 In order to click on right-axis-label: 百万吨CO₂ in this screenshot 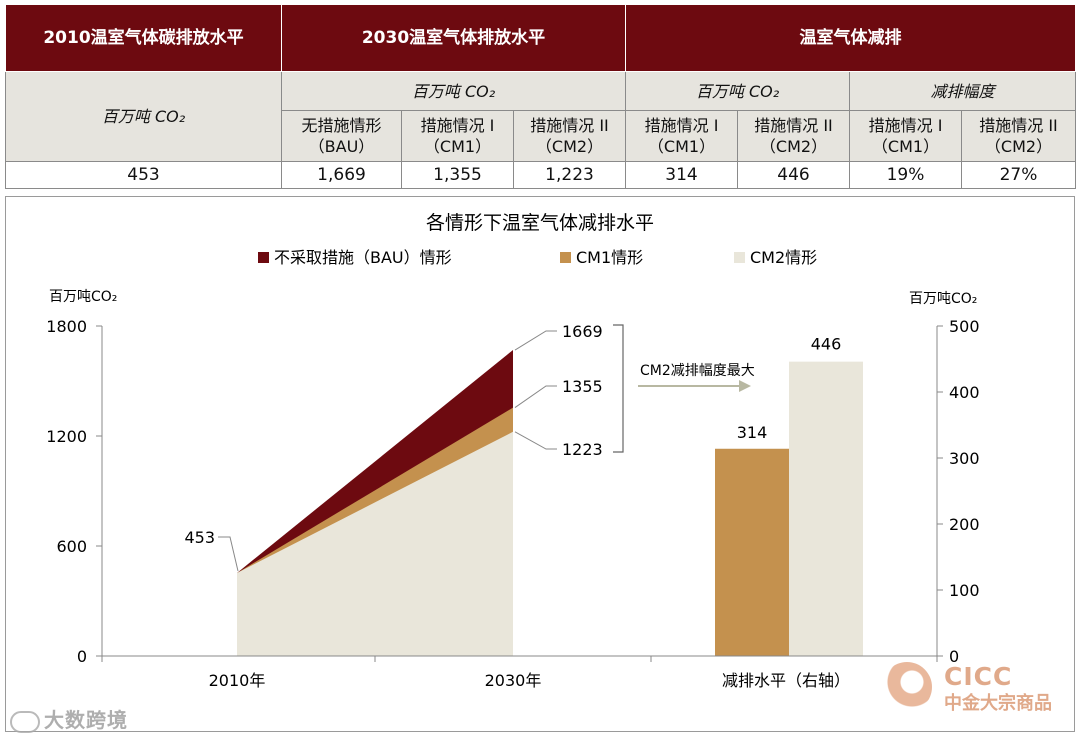, I will do `click(943, 299)`.